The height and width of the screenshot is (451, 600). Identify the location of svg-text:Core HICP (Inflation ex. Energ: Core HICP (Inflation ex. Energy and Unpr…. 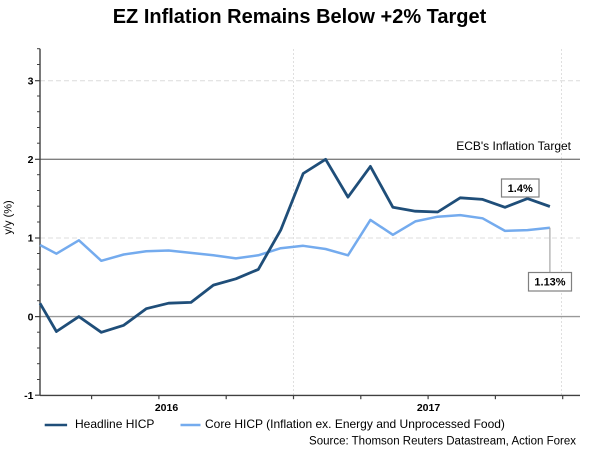
(355, 424).